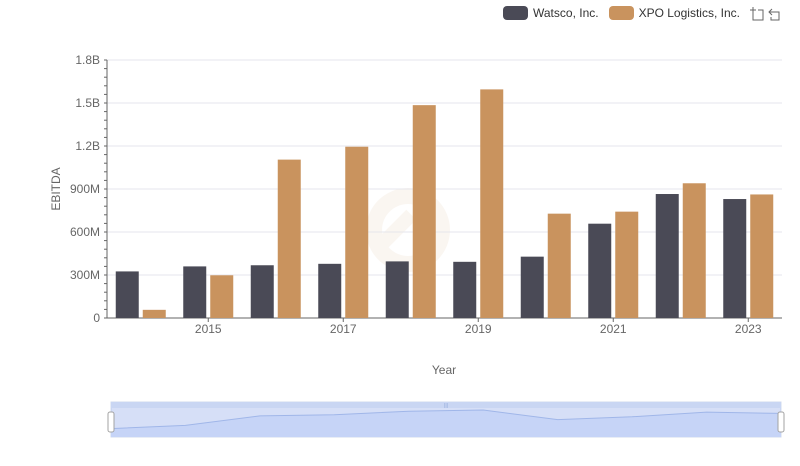 The width and height of the screenshot is (800, 466). I want to click on legend-label-watsco: Watsco, Inc., so click(566, 13).